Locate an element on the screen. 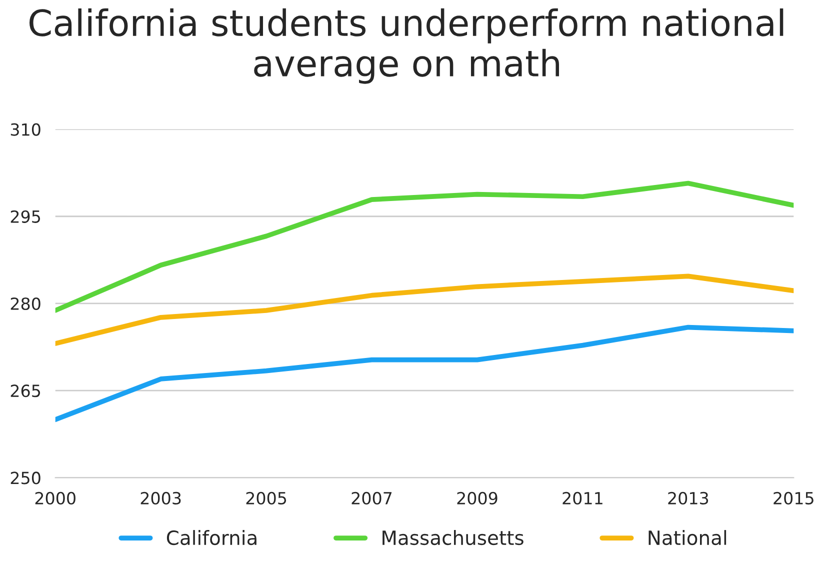 Image resolution: width=814 pixels, height=562 pixels. x-tick-label: 2011 is located at coordinates (582, 498).